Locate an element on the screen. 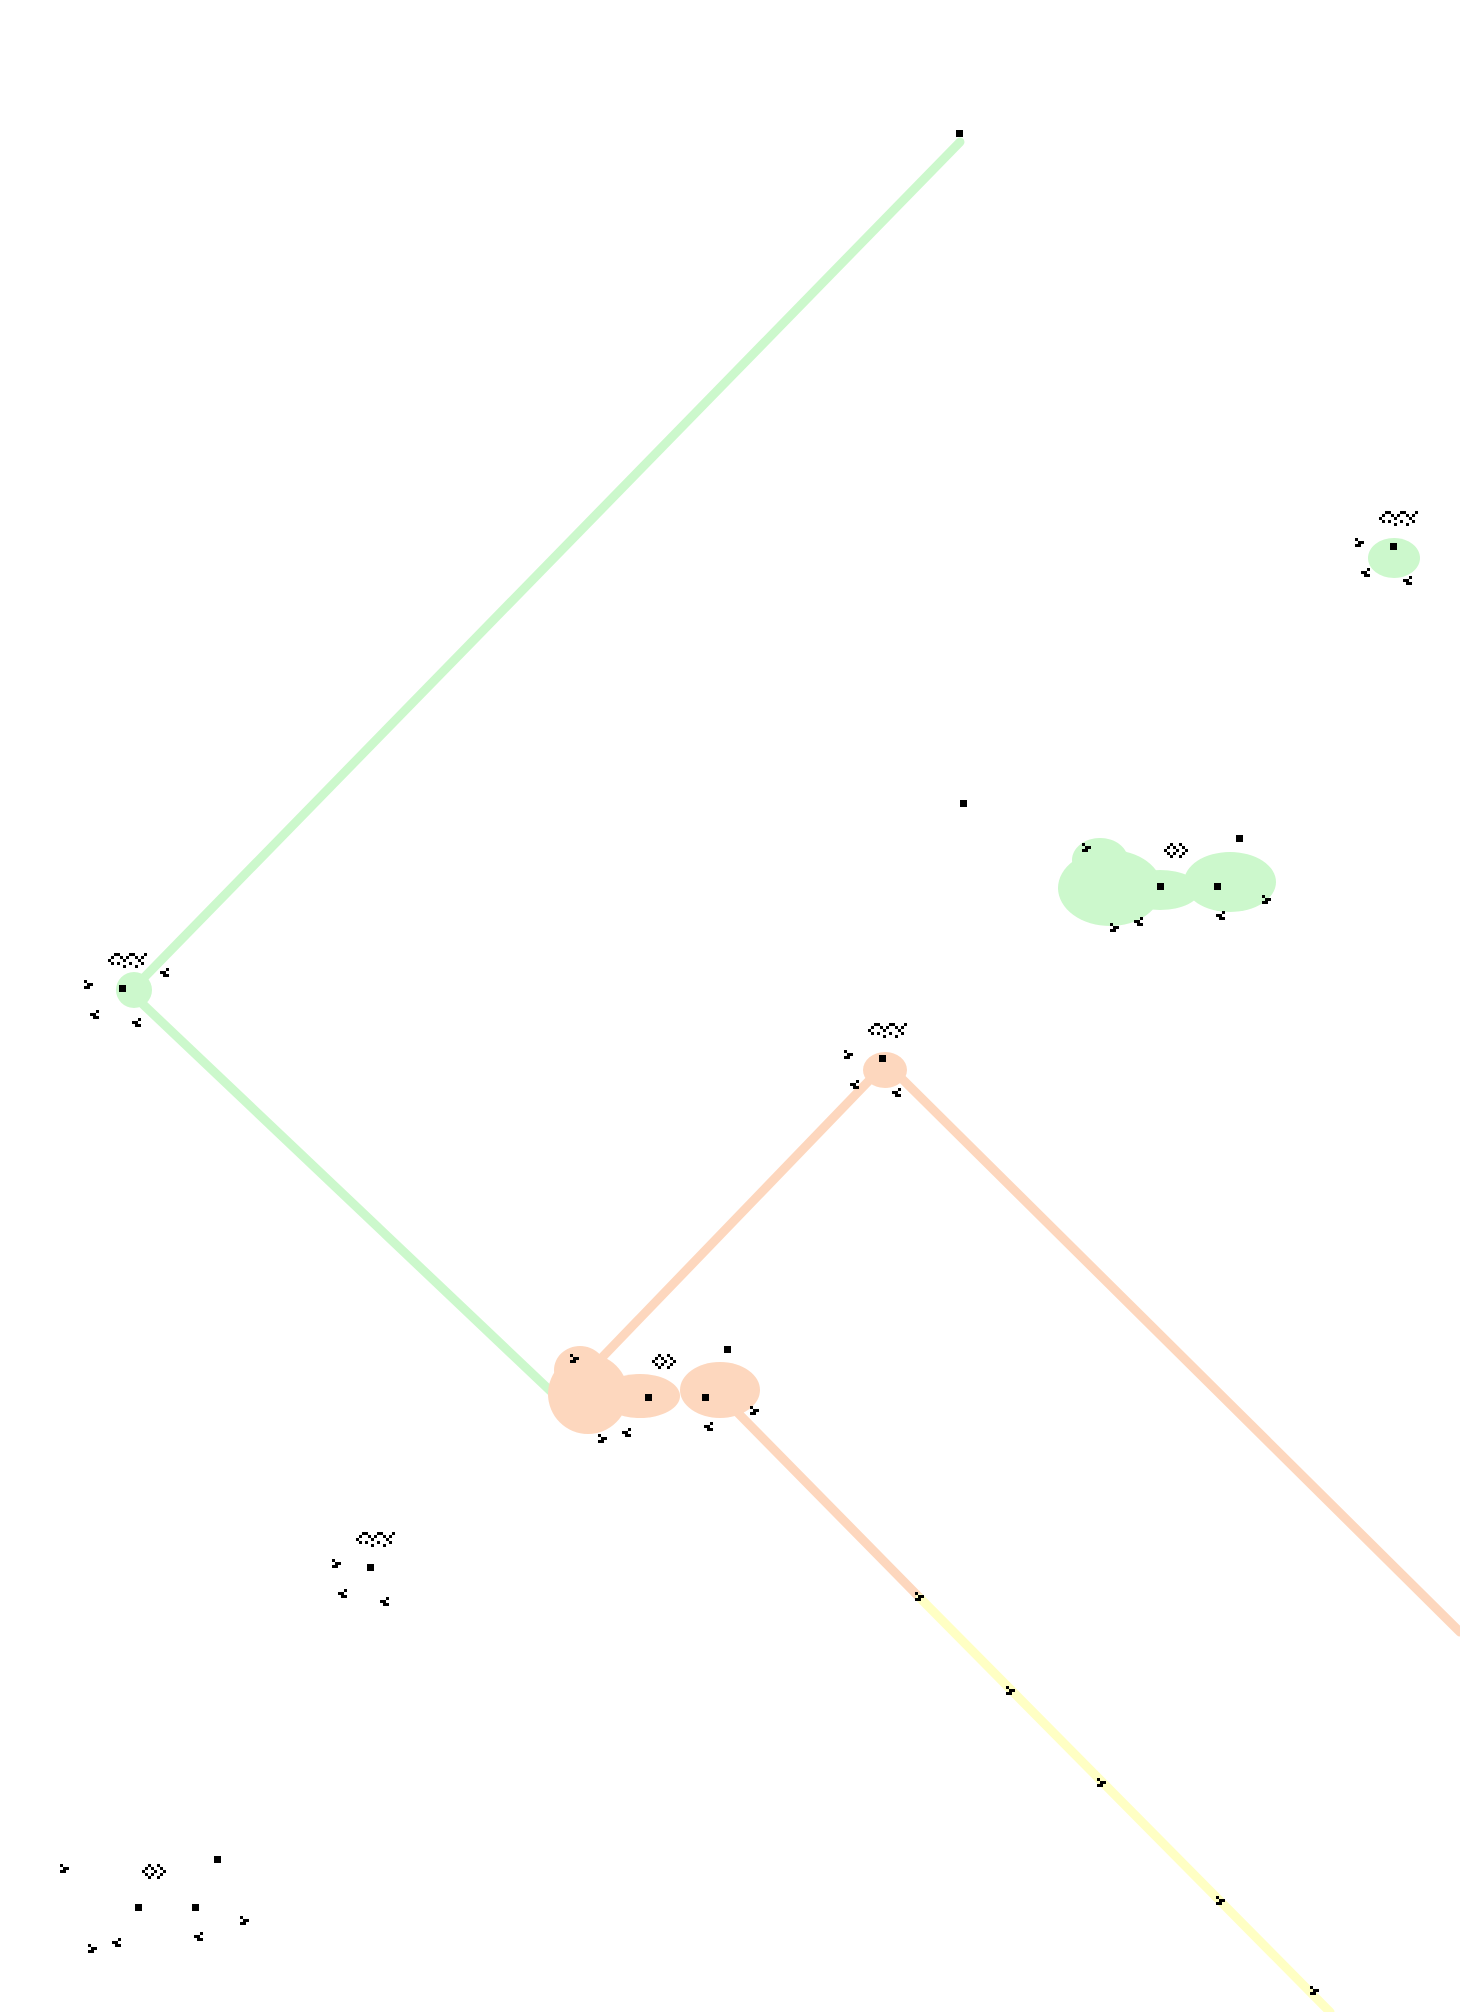 The width and height of the screenshot is (1460, 2012). orange-trail-lower is located at coordinates (827, 1504).